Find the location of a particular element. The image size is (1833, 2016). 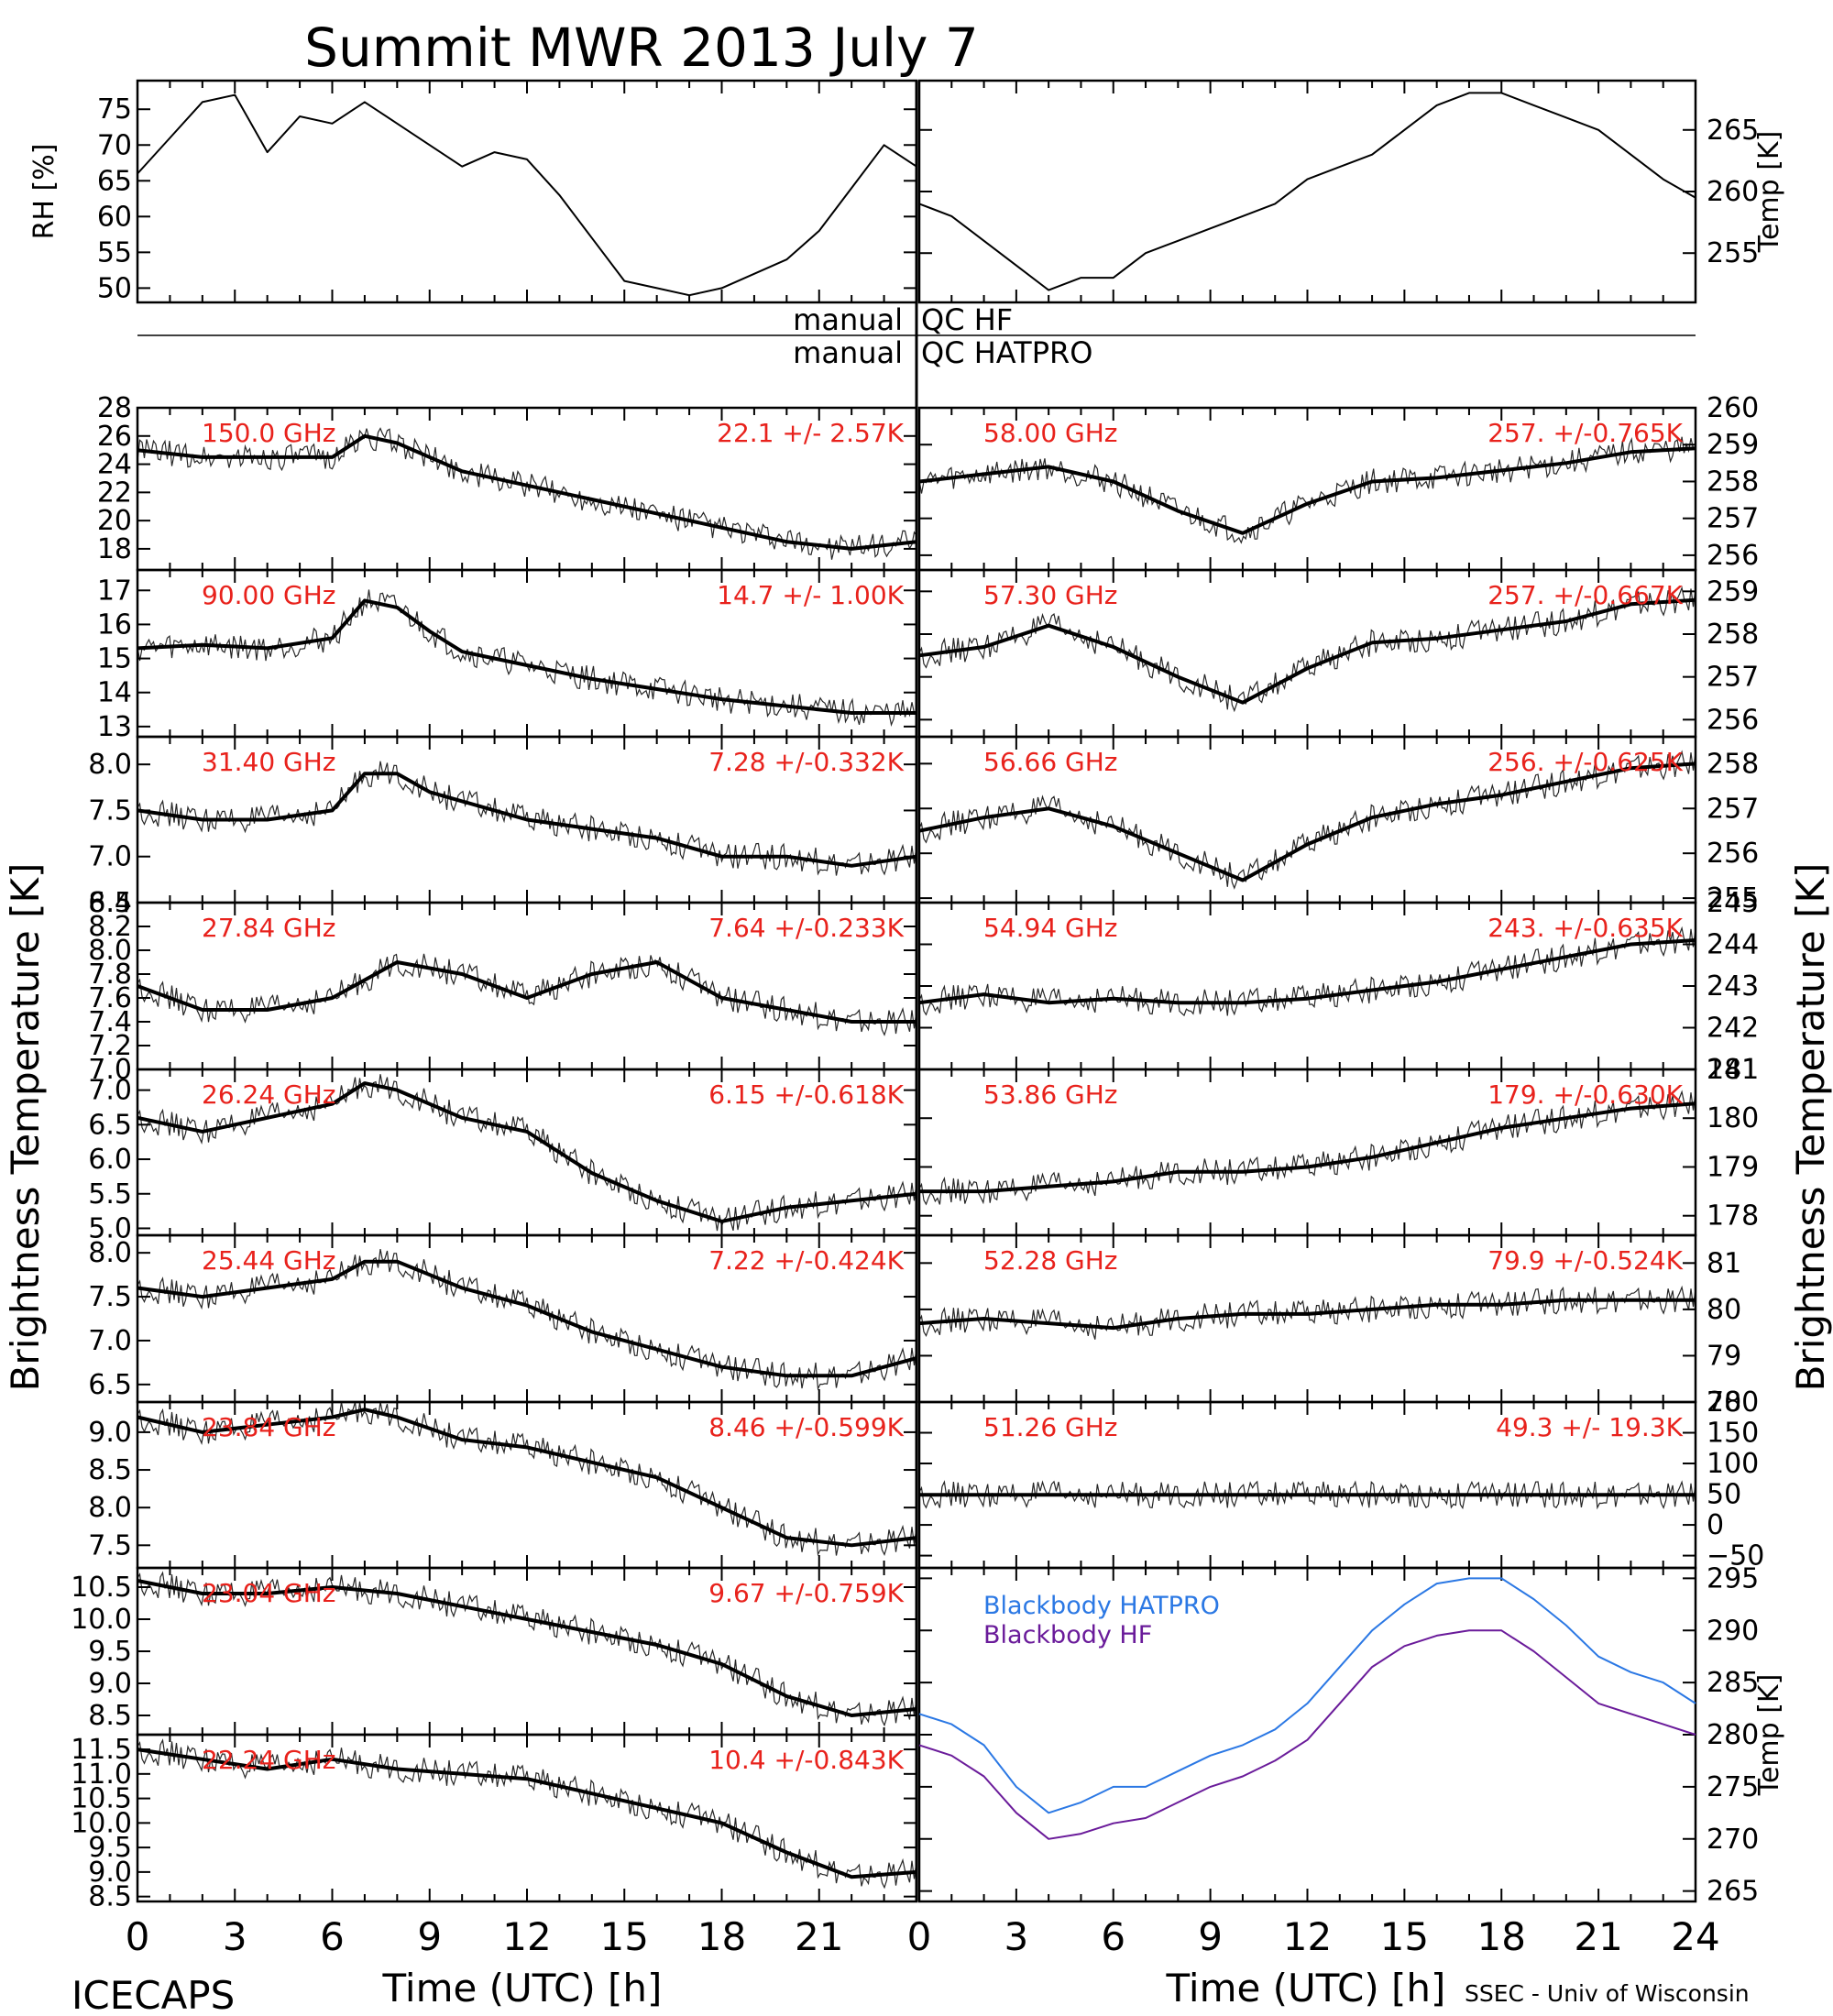

y-tick-label: 285 is located at coordinates (1733, 1683).